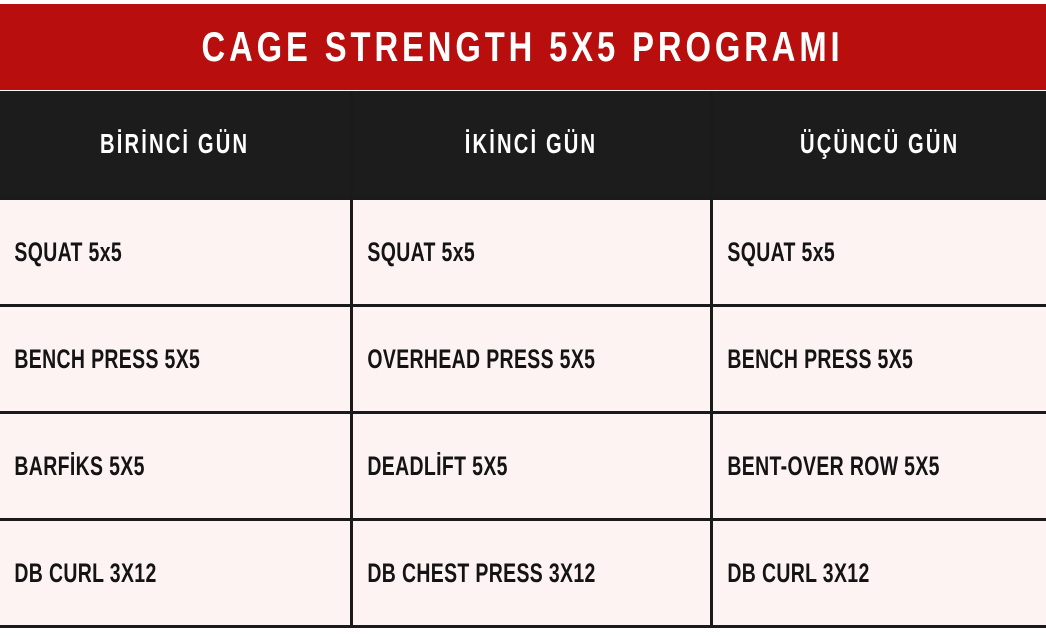 This screenshot has width=1046, height=638. I want to click on title-banner: CAGE STRENGTH 5X5 PROGRAMI, so click(523, 47).